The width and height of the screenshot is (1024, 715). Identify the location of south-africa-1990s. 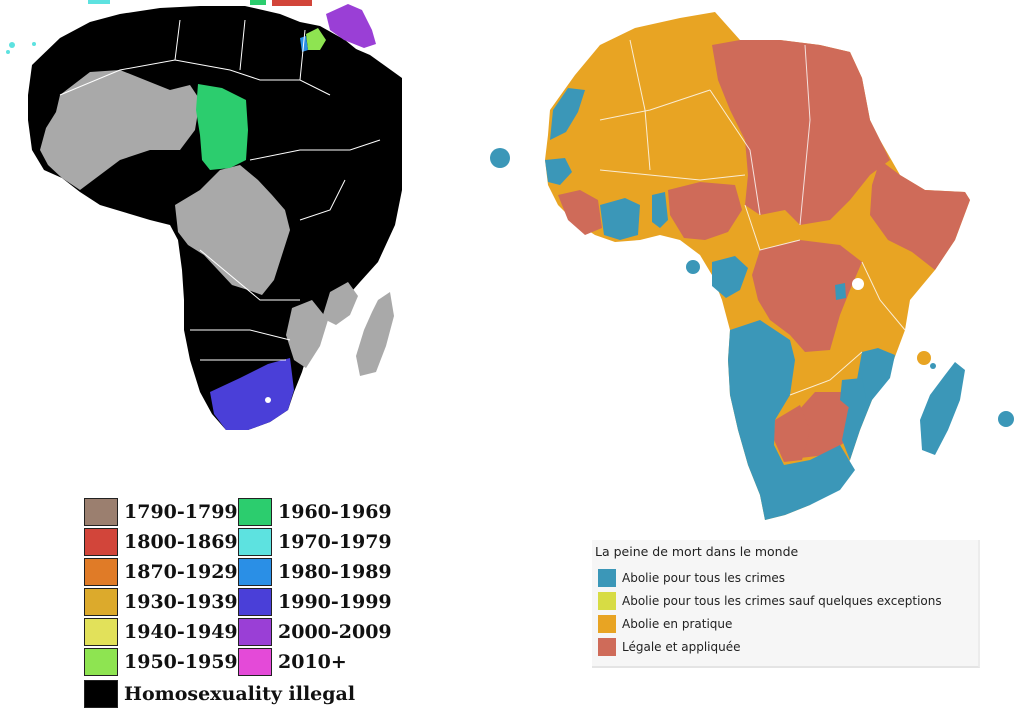
(252, 394).